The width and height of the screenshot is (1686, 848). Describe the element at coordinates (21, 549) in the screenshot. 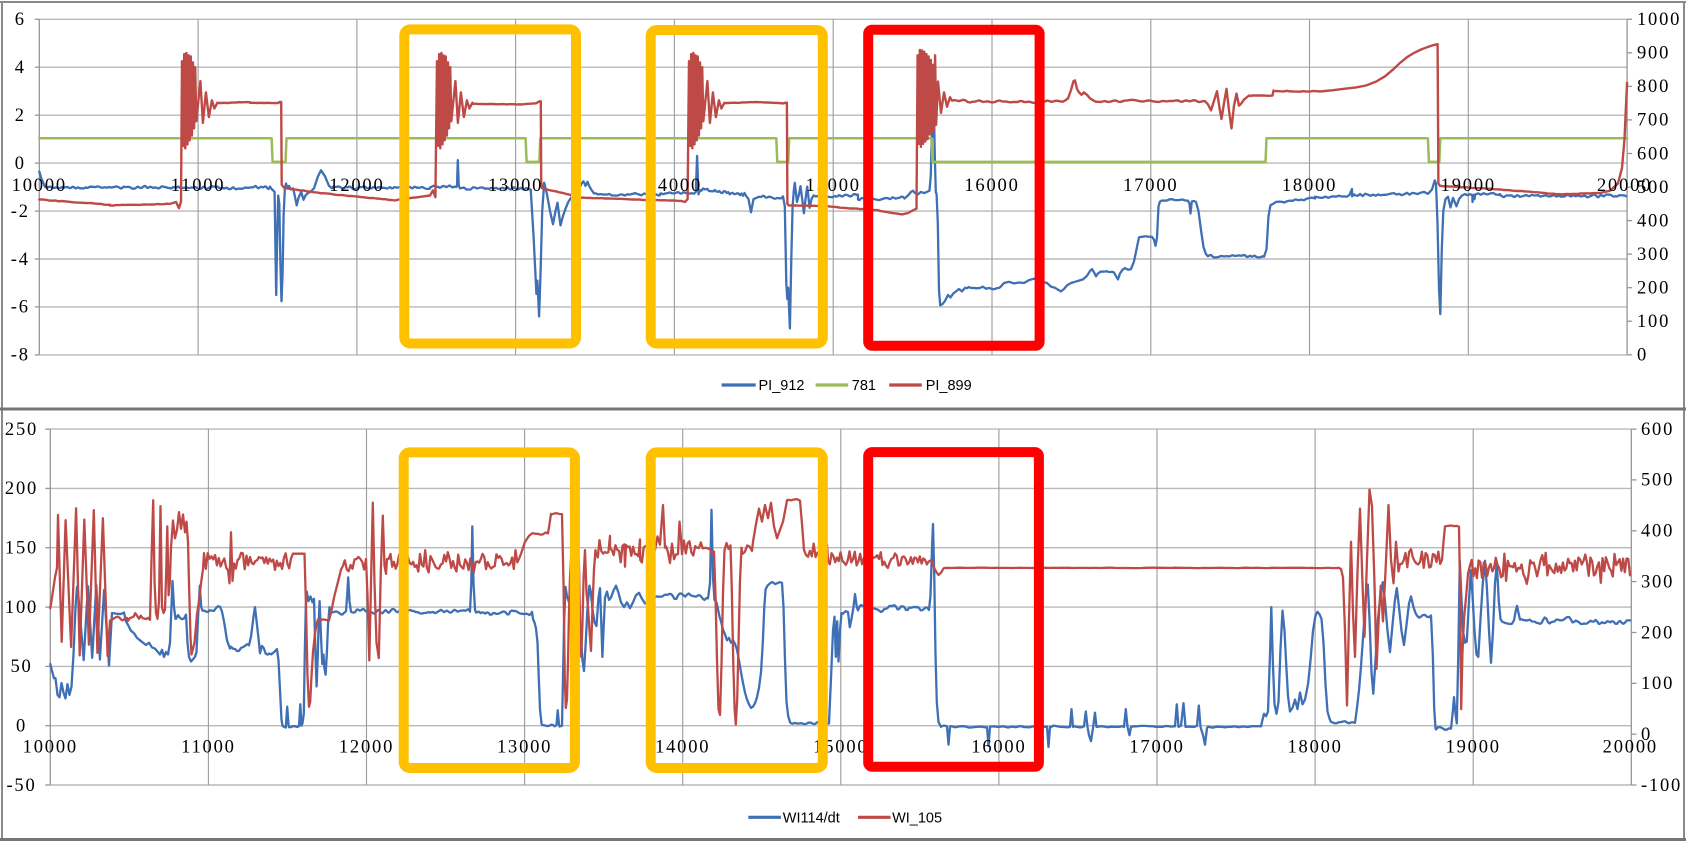

I see `svg-text: 150` at that location.